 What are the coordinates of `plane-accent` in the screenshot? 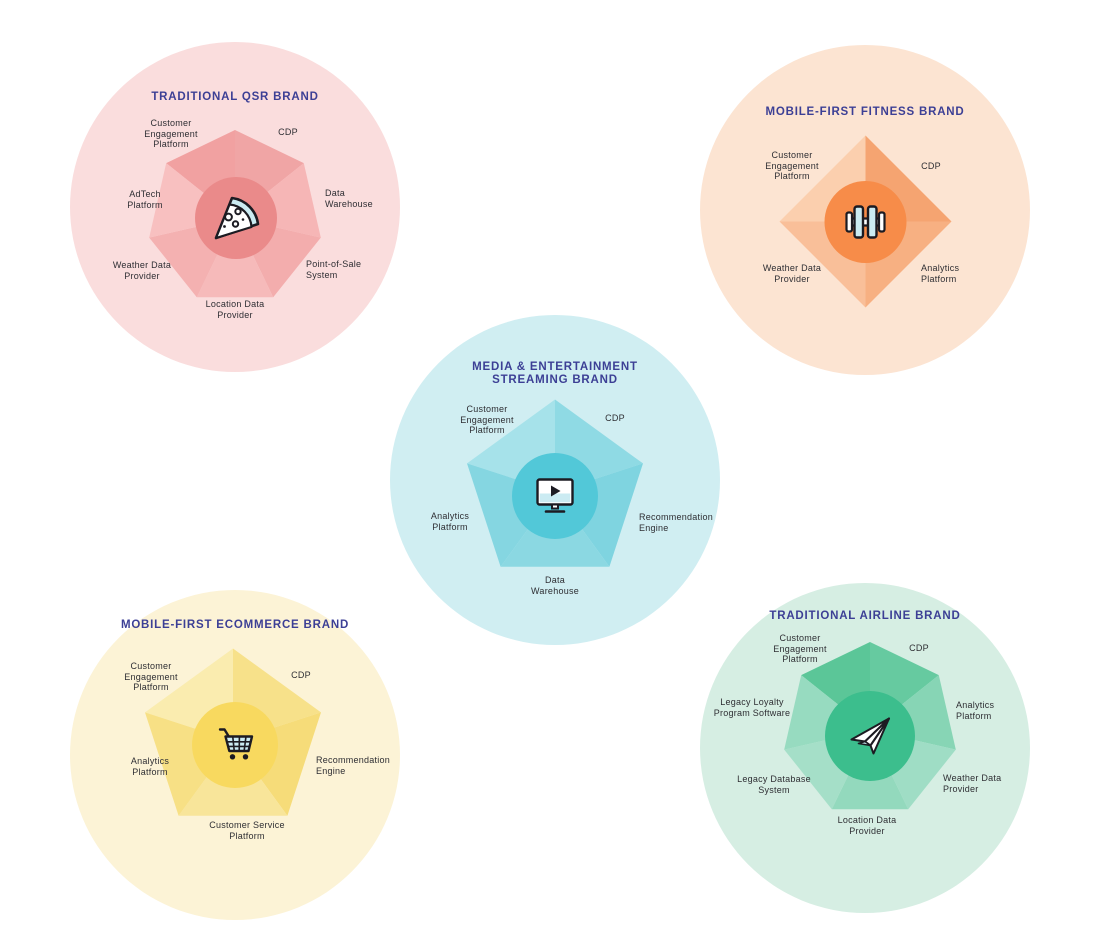 It's located at (864, 743).